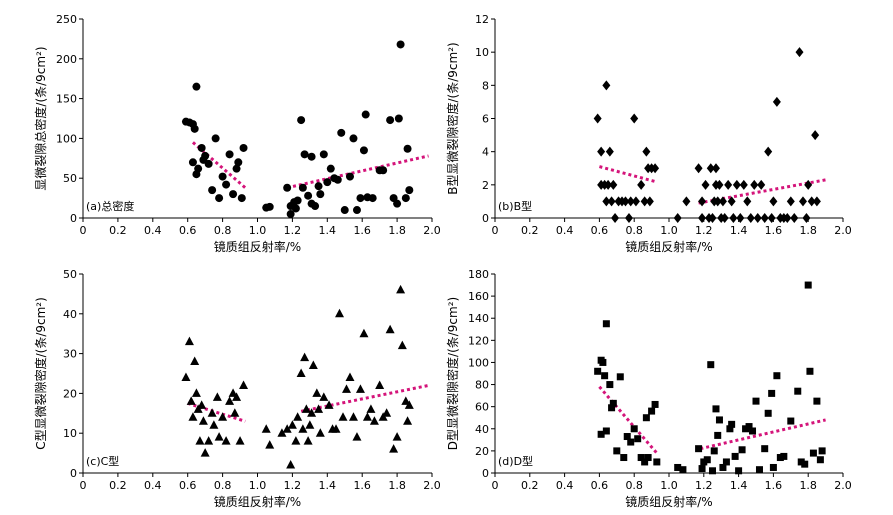 The image size is (893, 515). I want to click on x-tick-label: 1.2, so click(704, 230).